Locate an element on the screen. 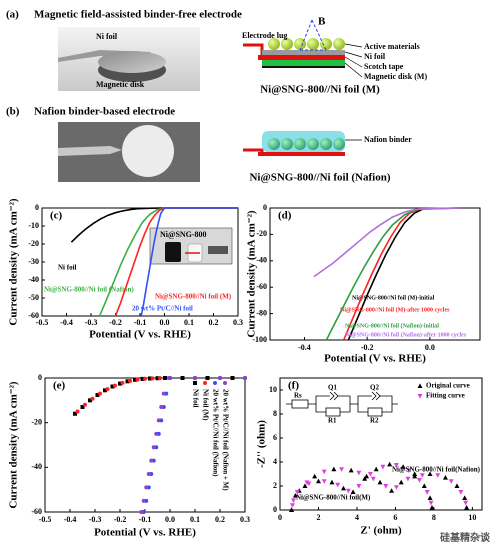 The height and width of the screenshot is (547, 502). diagram-label: Nafion binder is located at coordinates (388, 139).